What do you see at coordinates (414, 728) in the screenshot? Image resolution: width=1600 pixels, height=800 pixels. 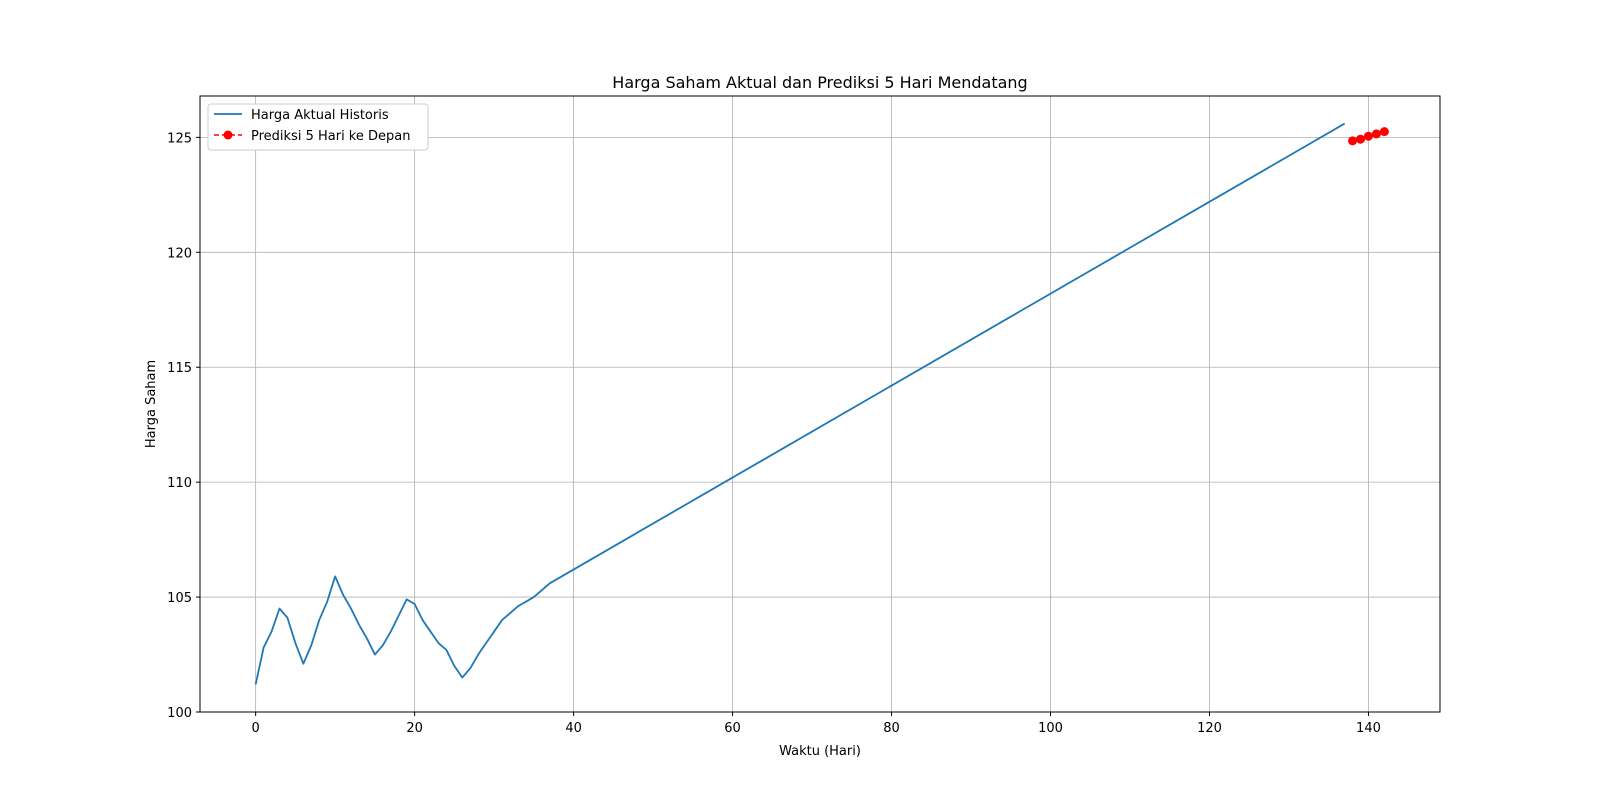 I see `x-tick-label: 20` at bounding box center [414, 728].